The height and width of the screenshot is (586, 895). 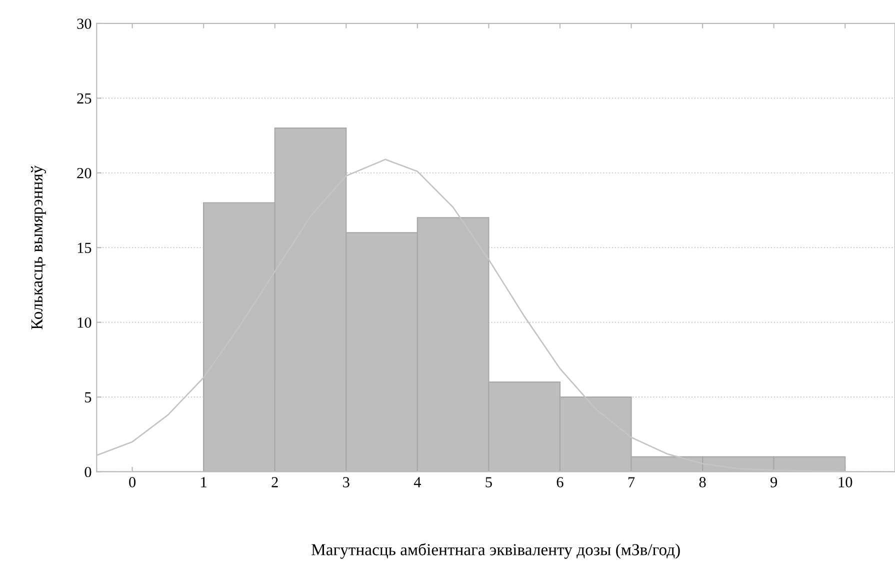 I want to click on y-tick-label: 25, so click(x=84, y=98).